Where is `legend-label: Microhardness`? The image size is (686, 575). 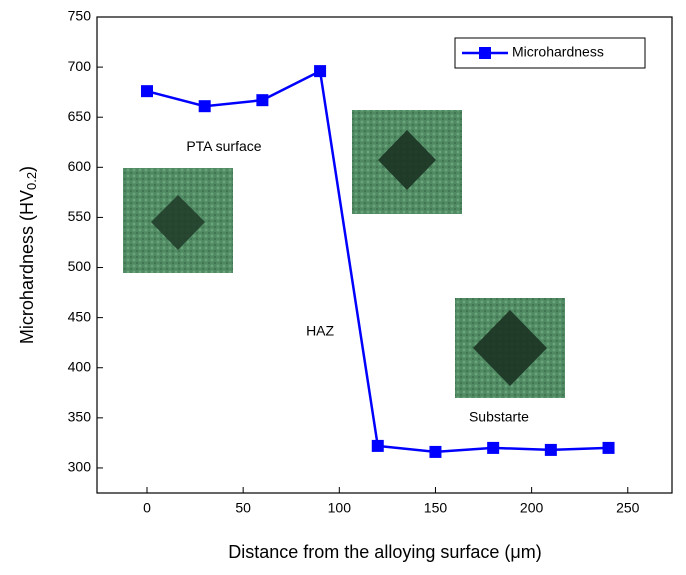
legend-label: Microhardness is located at coordinates (558, 52).